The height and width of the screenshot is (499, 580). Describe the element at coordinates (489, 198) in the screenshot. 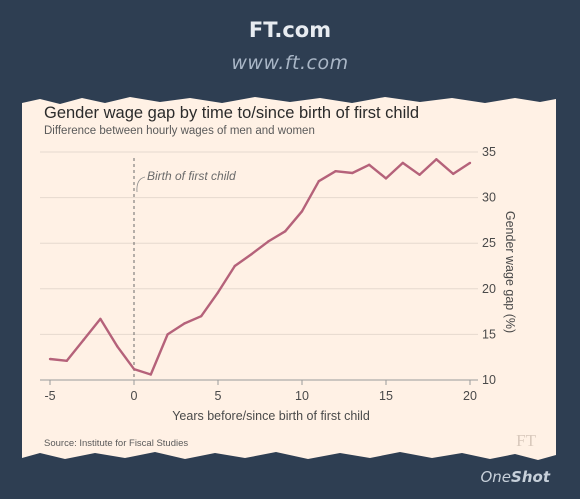

I see `y-tick-label: 30` at that location.